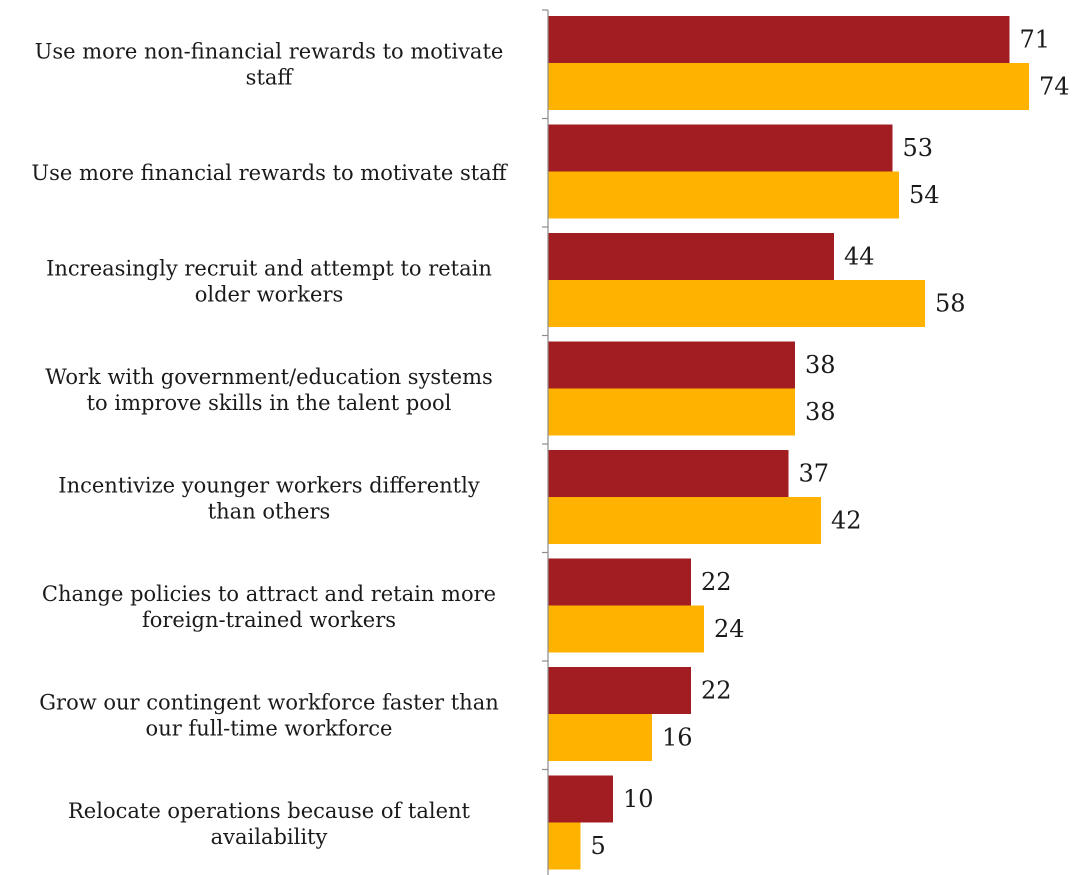 This screenshot has width=1080, height=875. I want to click on category-label: to improve skills in the talent pool, so click(269, 403).